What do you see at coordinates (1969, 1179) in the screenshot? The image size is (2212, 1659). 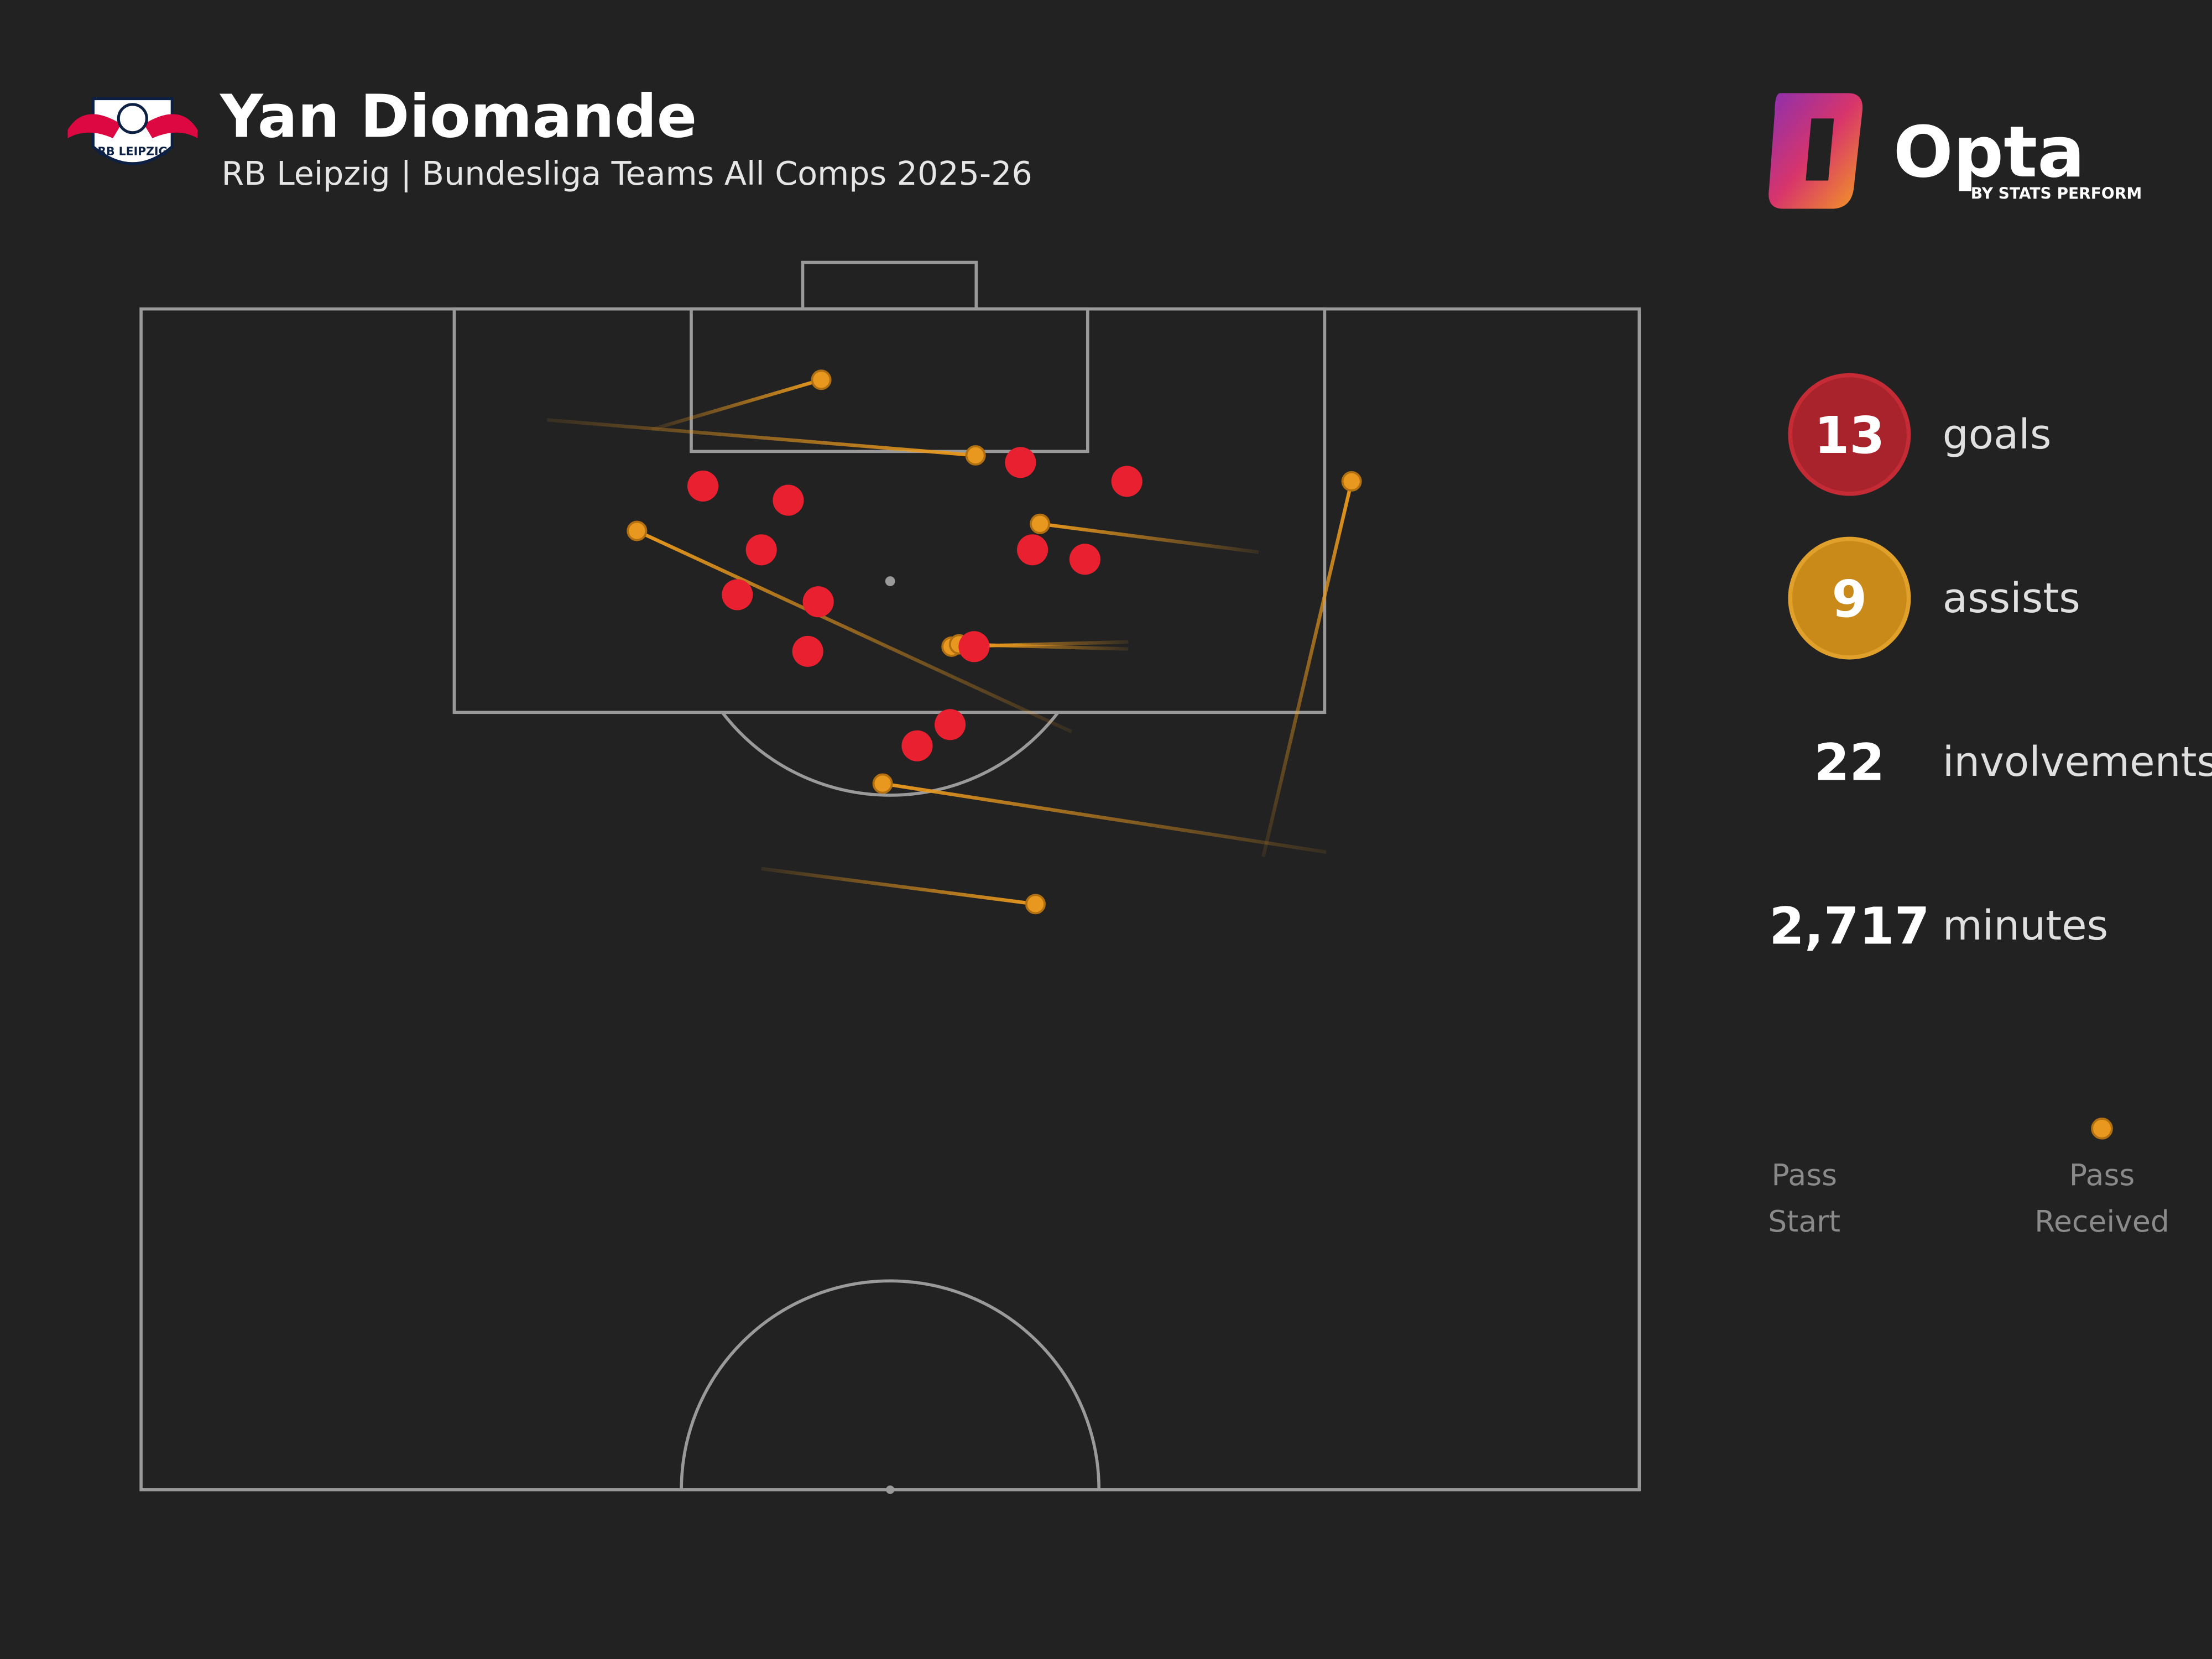 I see `legend: Pass Start Pass Received` at bounding box center [1969, 1179].